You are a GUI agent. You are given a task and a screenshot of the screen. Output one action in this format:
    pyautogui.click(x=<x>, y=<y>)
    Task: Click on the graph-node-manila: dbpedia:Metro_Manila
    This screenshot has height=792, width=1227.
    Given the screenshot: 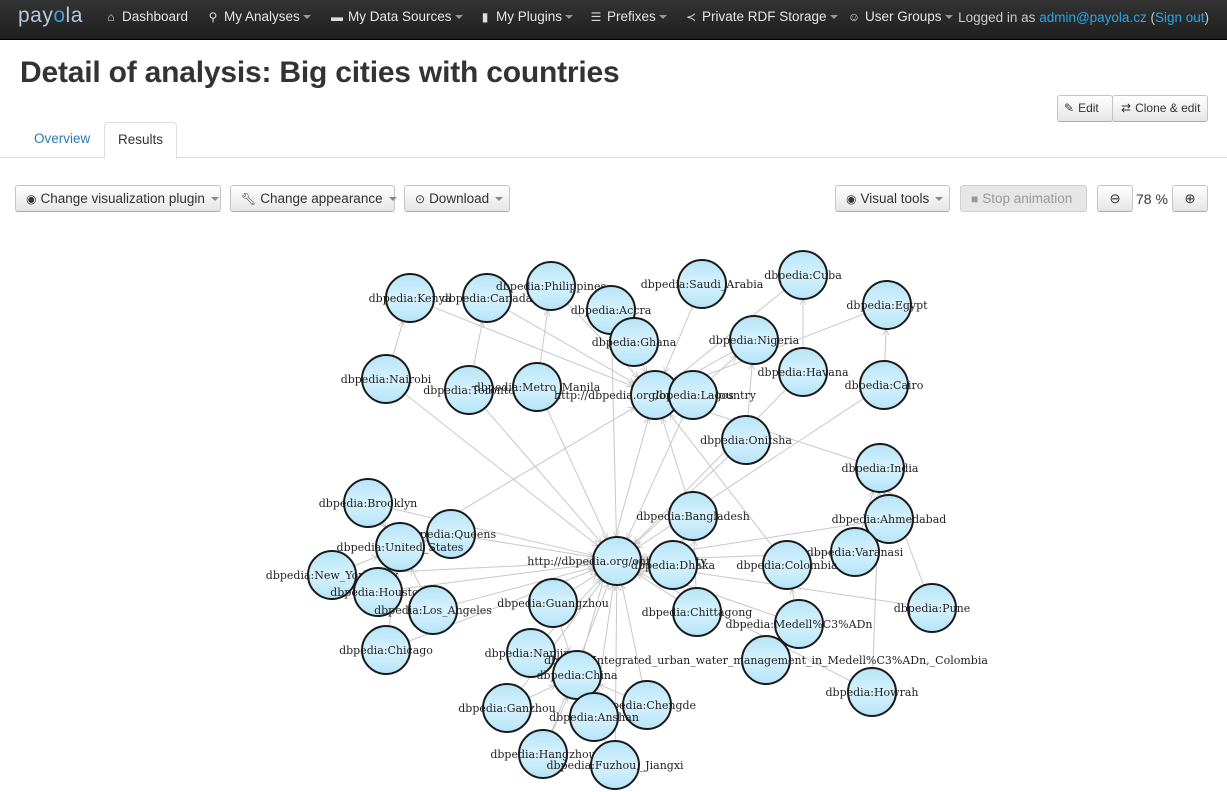 What is the action you would take?
    pyautogui.click(x=537, y=387)
    